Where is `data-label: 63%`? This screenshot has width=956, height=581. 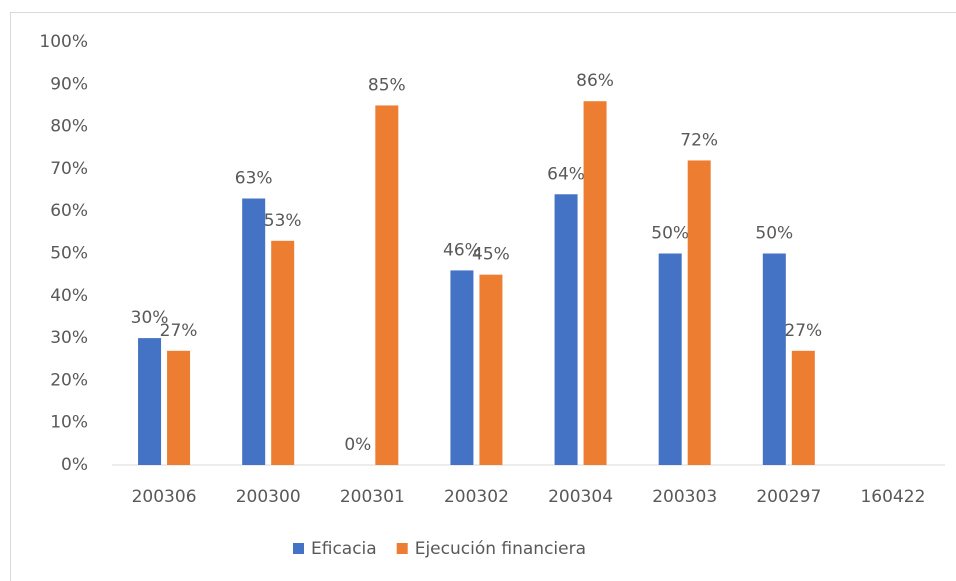 data-label: 63% is located at coordinates (254, 179).